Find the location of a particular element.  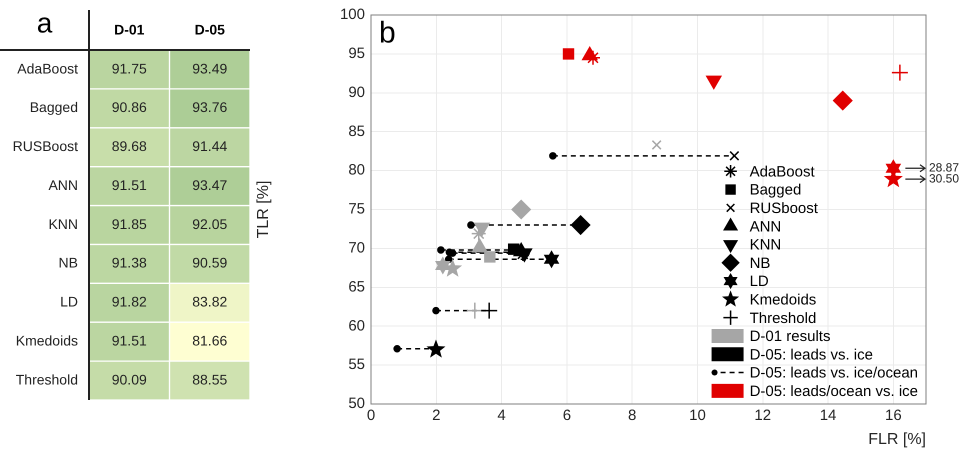

y-tick-label: LD is located at coordinates (69, 302).